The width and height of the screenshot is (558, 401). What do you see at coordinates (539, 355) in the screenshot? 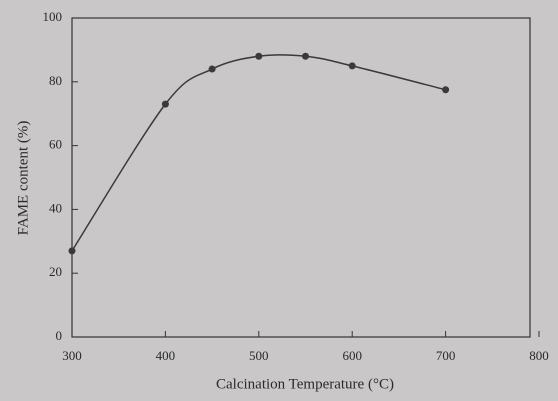
I see `x-tick-label: 800` at bounding box center [539, 355].